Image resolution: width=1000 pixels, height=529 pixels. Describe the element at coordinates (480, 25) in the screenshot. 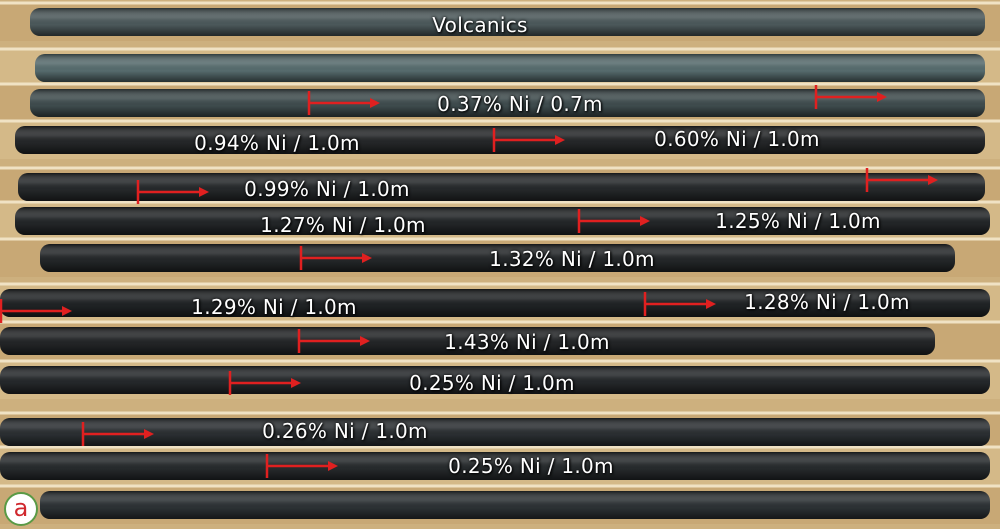

I see `lithology-label: Volcanics` at that location.